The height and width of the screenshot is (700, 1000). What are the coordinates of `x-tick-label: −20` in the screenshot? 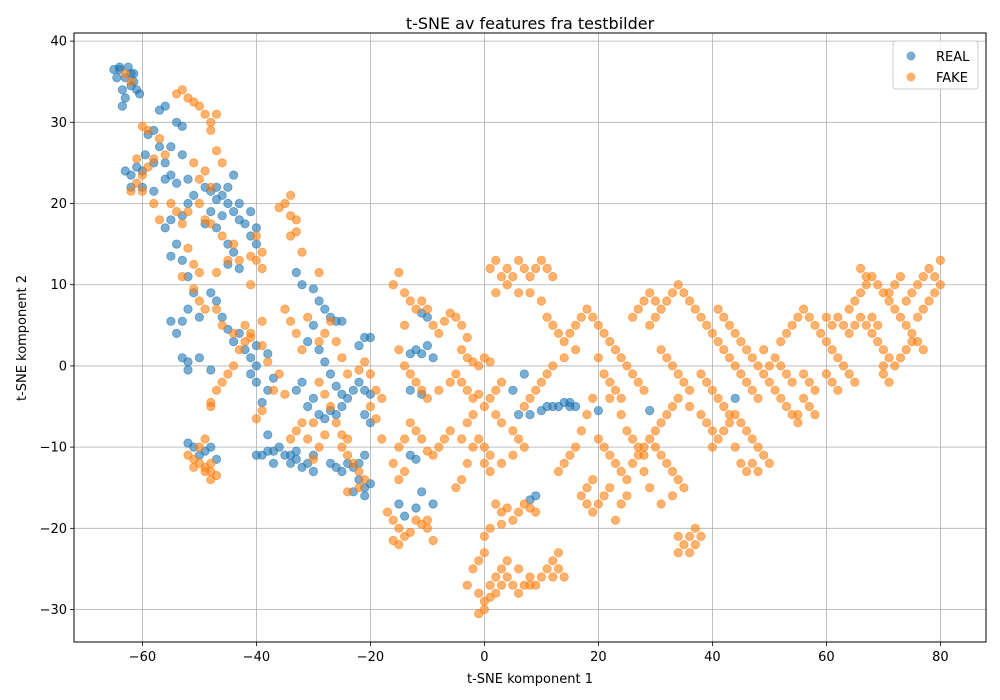 It's located at (370, 657).